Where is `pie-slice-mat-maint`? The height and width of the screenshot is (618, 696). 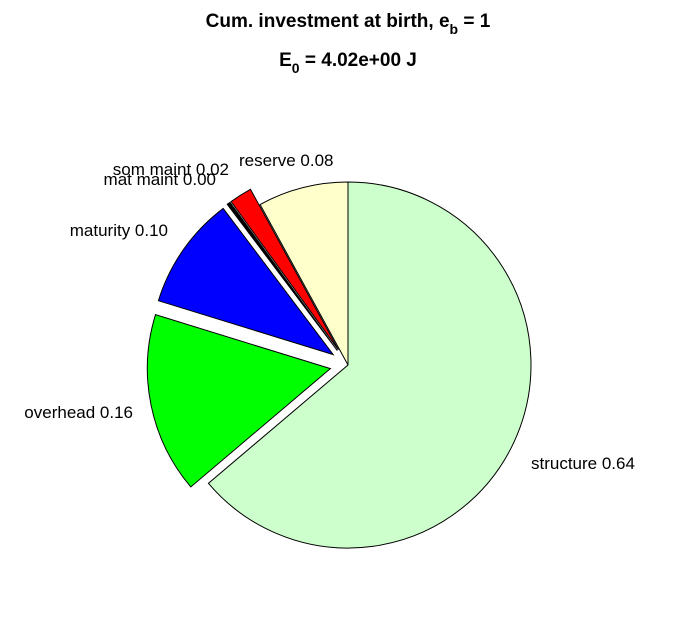 pie-slice-mat-maint is located at coordinates (282, 276).